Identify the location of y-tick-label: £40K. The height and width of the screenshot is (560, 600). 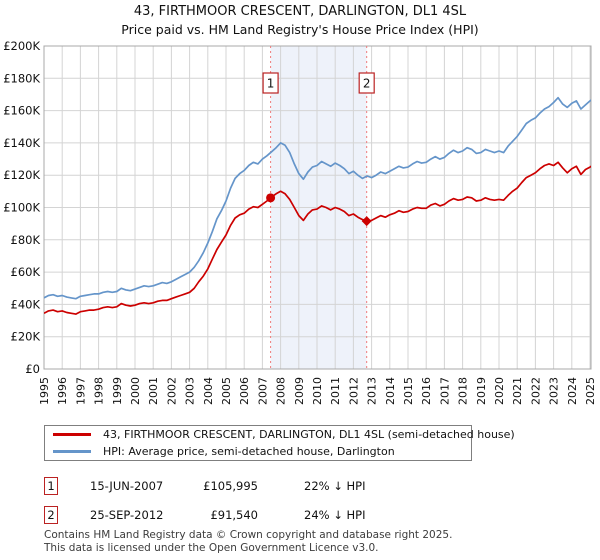
(26, 304).